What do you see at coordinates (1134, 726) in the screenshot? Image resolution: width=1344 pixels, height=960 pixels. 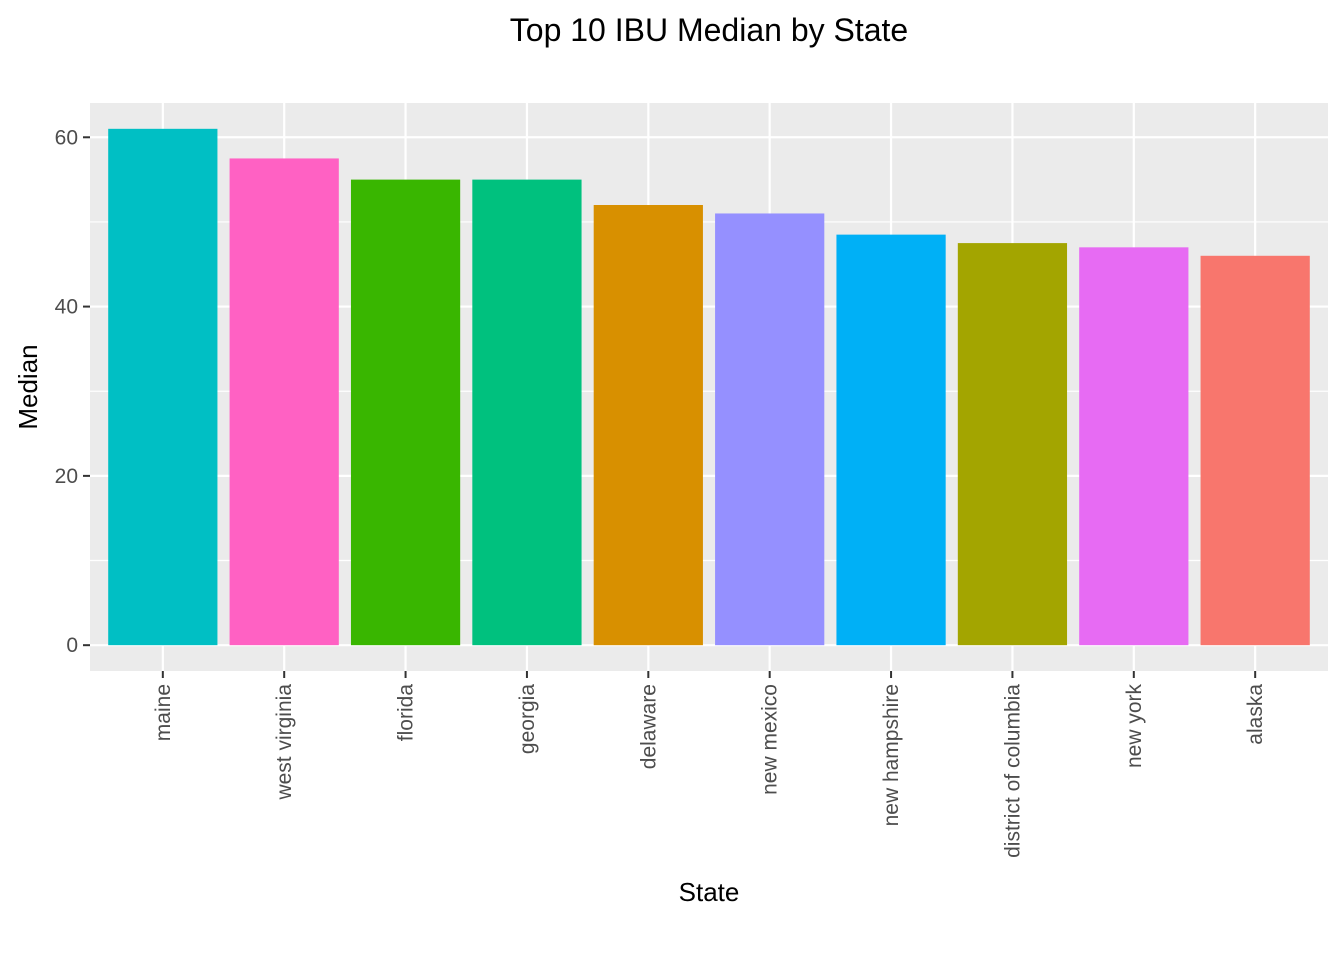 I see `x-tick-label: new york` at bounding box center [1134, 726].